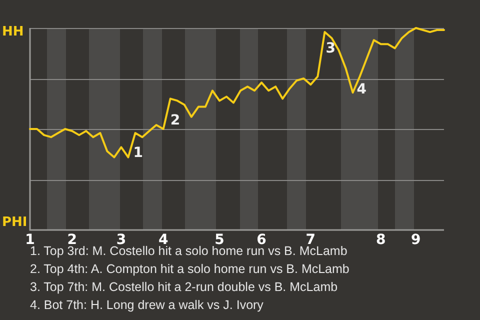  Describe the element at coordinates (381, 240) in the screenshot. I see `x-tick-label: 8` at that location.